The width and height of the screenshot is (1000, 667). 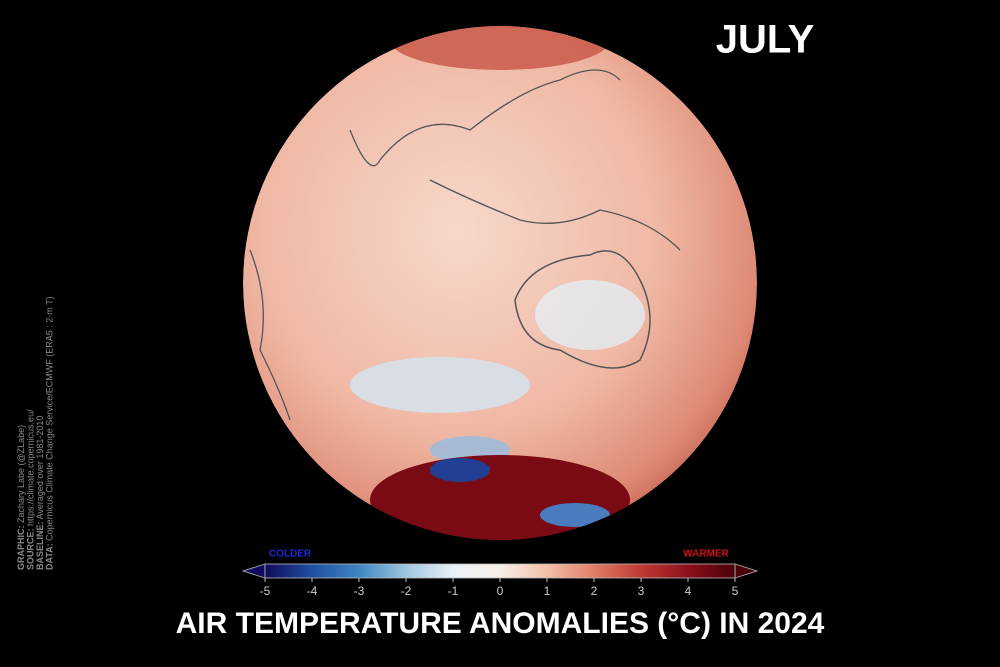 I want to click on colorbar-tick-label: 0, so click(x=500, y=591).